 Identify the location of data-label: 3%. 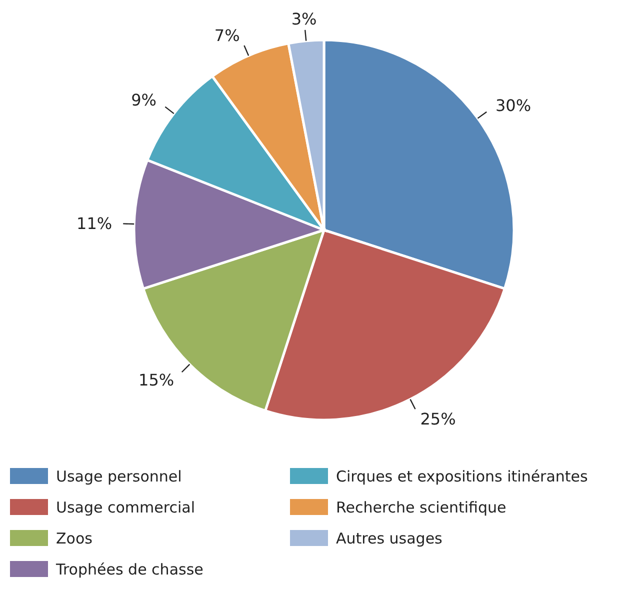
(304, 19).